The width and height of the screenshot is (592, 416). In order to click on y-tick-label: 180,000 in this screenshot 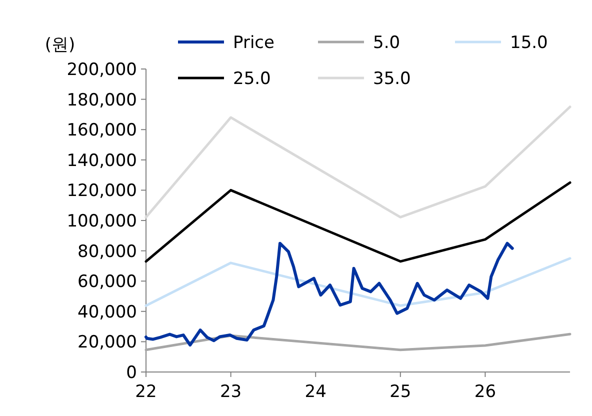, I will do `click(101, 100)`.